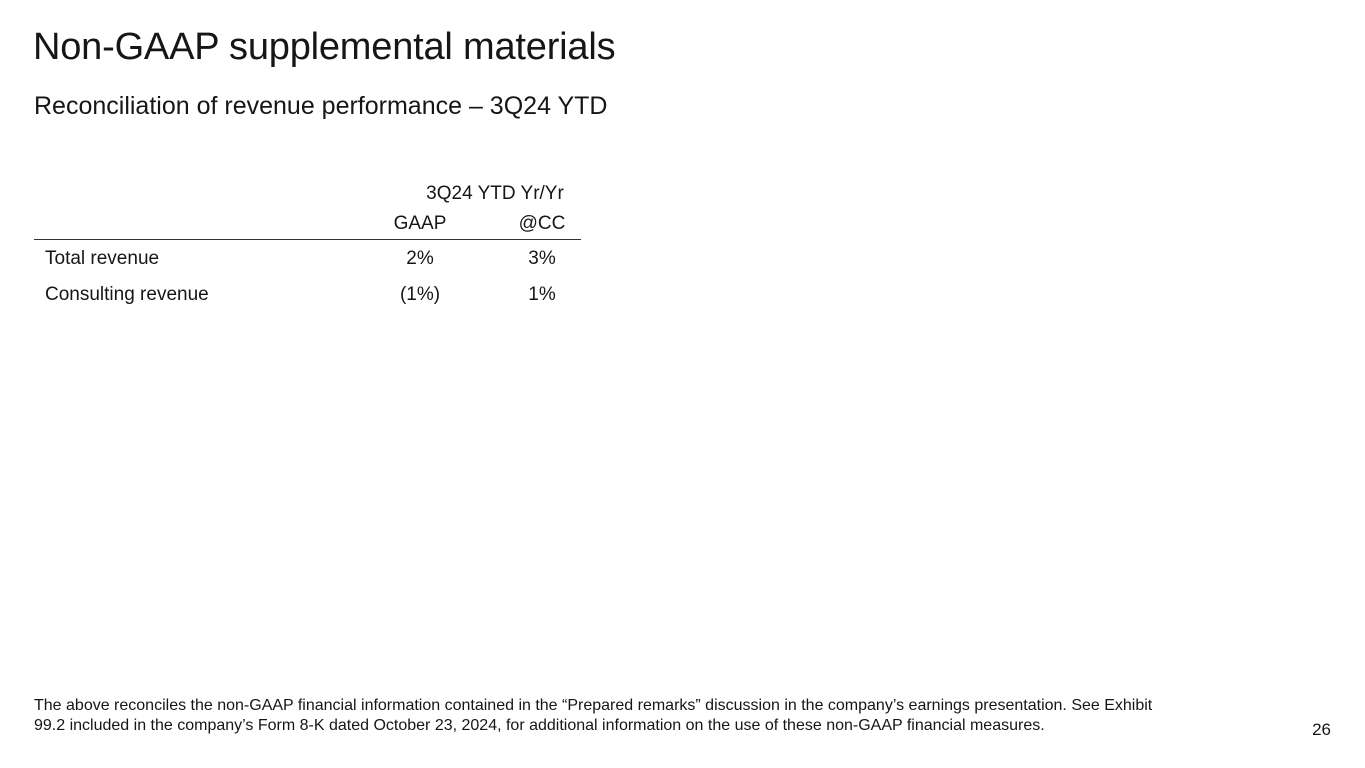 The image size is (1365, 768). I want to click on gaap-value: 2%, so click(420, 258).